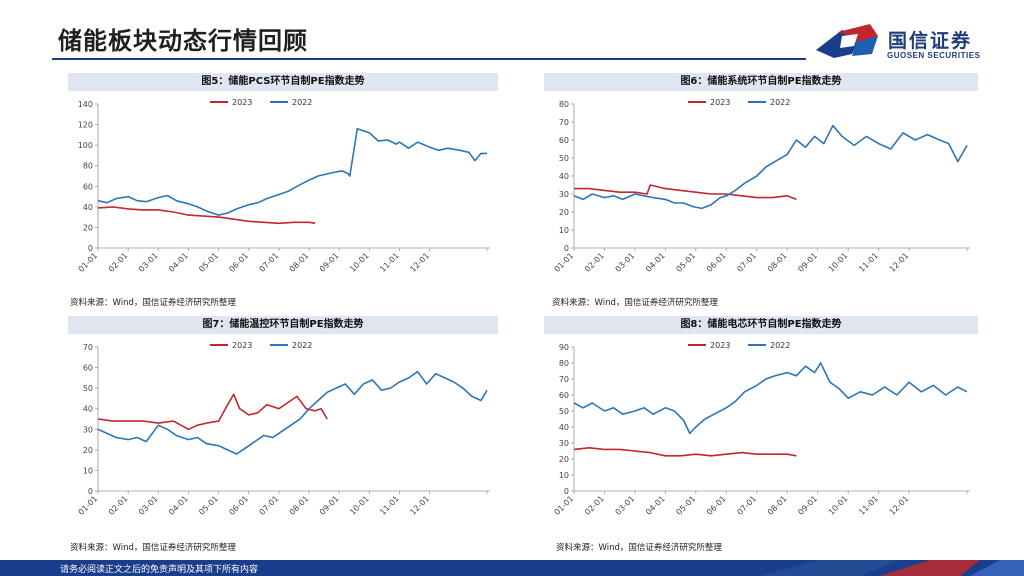  Describe the element at coordinates (283, 82) in the screenshot. I see `chart-title-5: 图5：储能PCS环节自制PE指数走势` at that location.